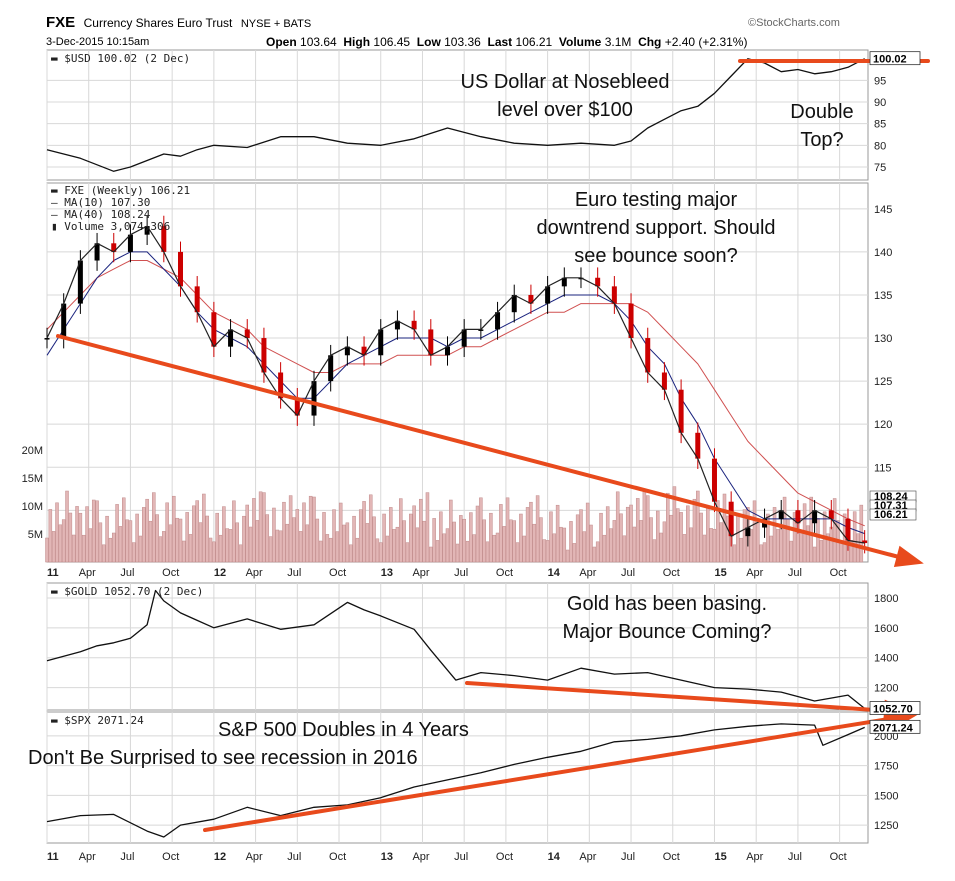  I want to click on fxe-legend: ▬ FXE (Weekly) 106.21, so click(120, 190).